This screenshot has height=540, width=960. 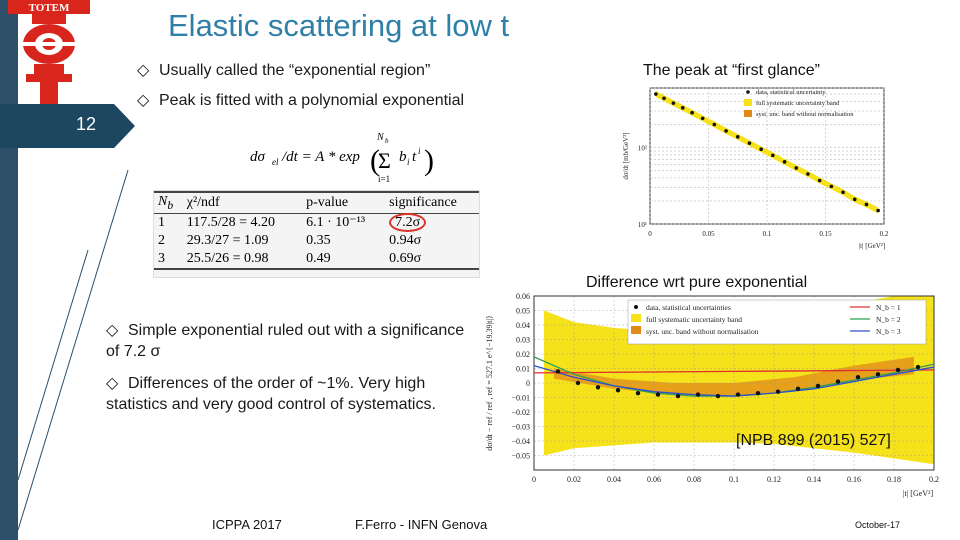 What do you see at coordinates (387, 141) in the screenshot?
I see `svg-text: b` at bounding box center [387, 141].